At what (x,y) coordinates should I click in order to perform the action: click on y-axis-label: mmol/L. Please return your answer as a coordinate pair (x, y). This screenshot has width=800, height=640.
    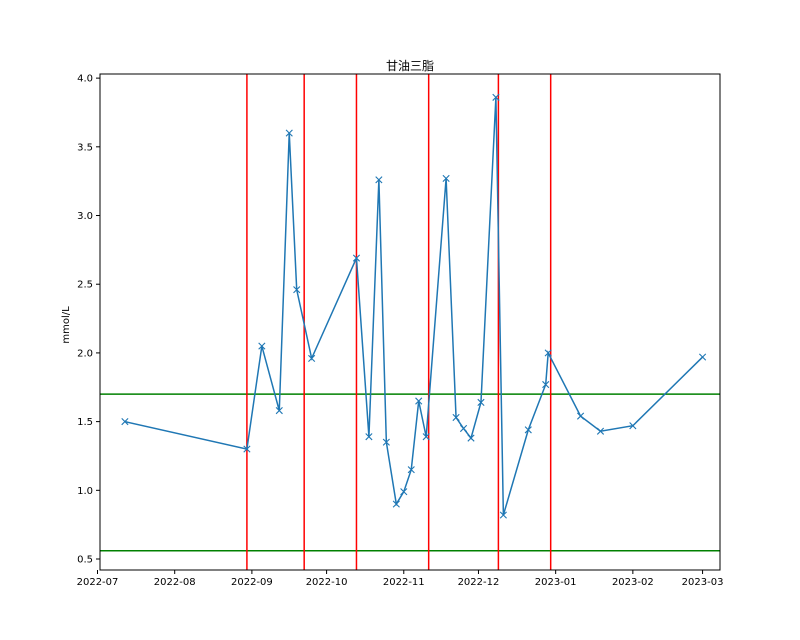
    Looking at the image, I should click on (66, 325).